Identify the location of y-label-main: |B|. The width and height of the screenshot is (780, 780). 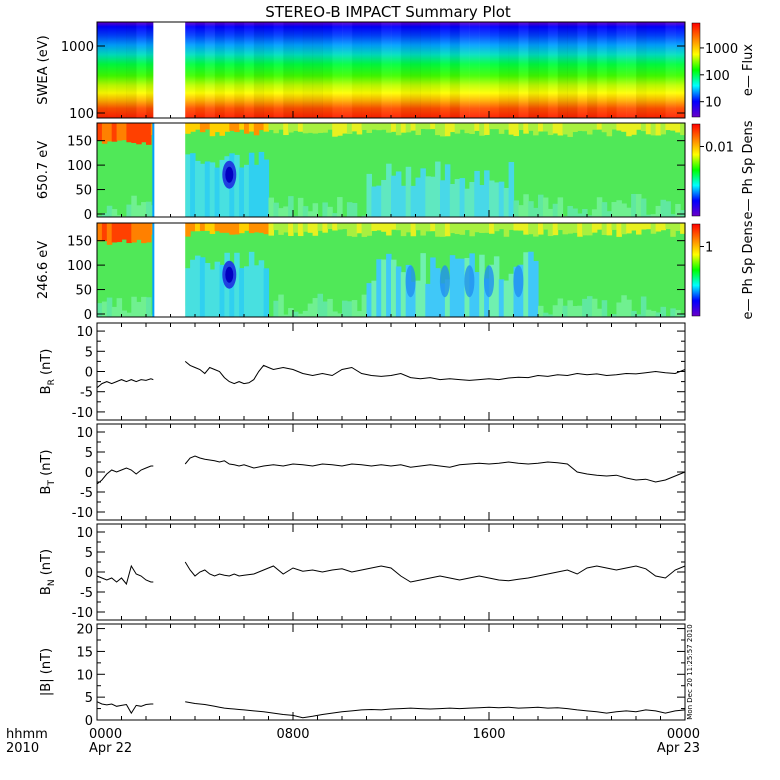
(46, 687).